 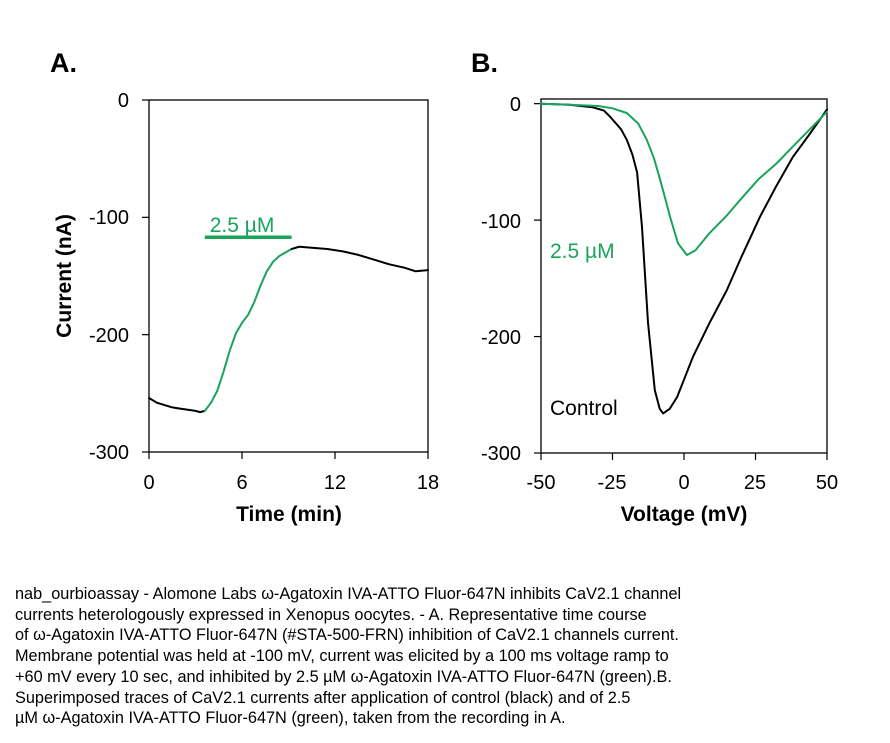 I want to click on panel-a-ytick-label: 0, so click(x=123, y=101).